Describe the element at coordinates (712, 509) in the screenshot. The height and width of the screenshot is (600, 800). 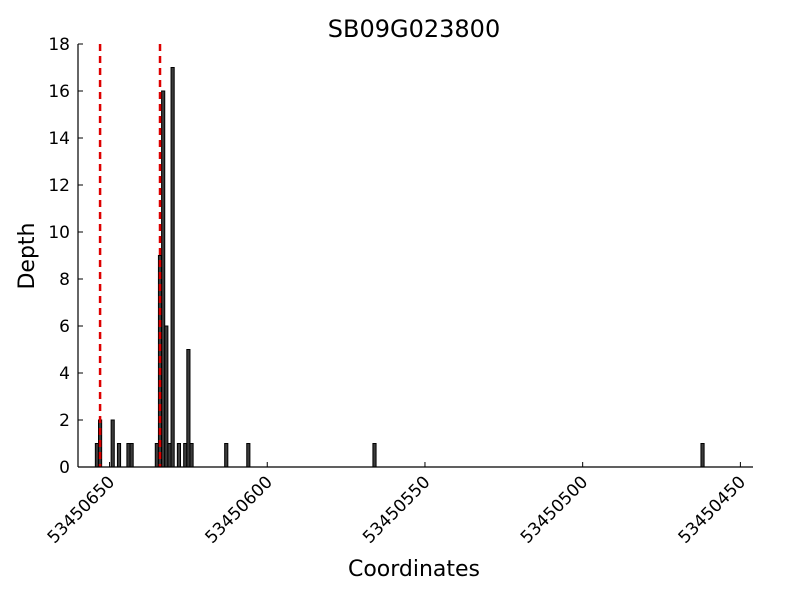
I see `x-tick-label: 53450450` at that location.